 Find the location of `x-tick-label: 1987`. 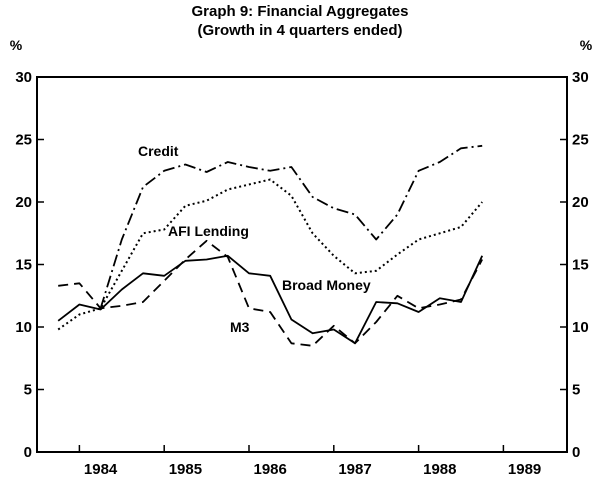

x-tick-label: 1987 is located at coordinates (354, 469).